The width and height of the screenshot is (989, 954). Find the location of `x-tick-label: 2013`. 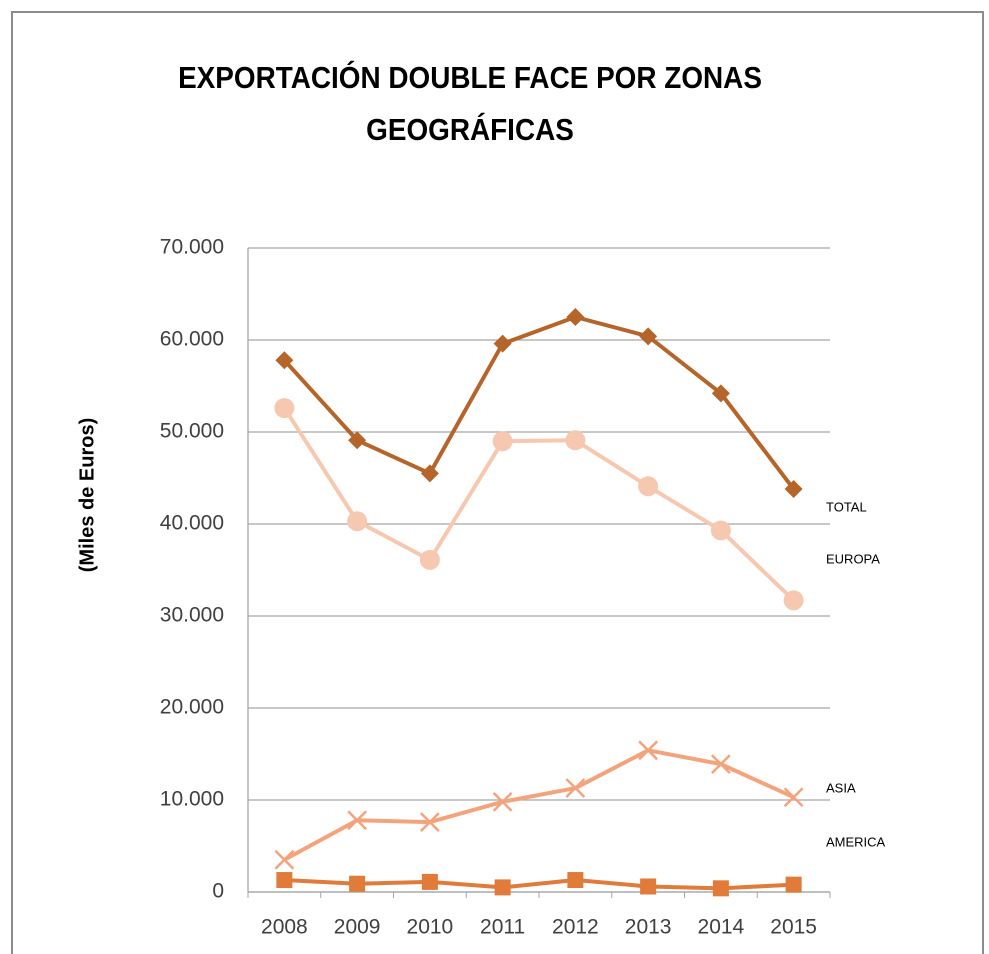

x-tick-label: 2013 is located at coordinates (648, 927).